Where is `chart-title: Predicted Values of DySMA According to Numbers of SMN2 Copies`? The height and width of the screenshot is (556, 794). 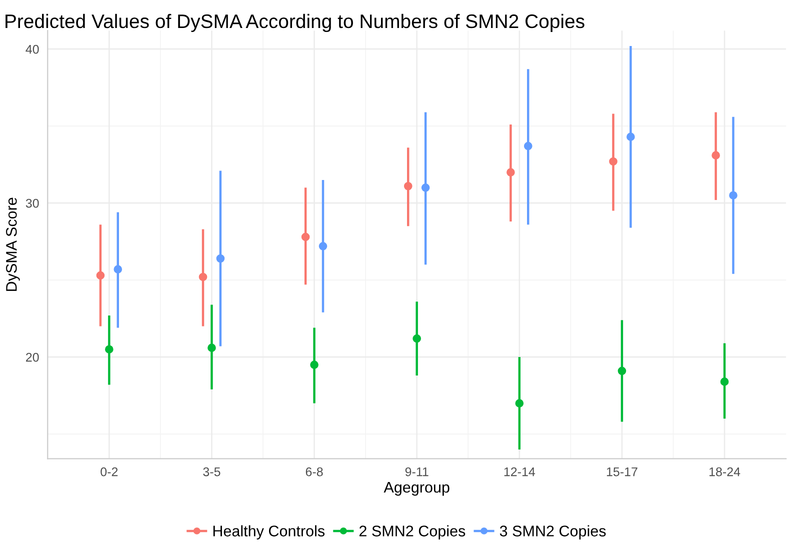
chart-title: Predicted Values of DySMA According to Numbers of SMN2 Copies is located at coordinates (295, 23).